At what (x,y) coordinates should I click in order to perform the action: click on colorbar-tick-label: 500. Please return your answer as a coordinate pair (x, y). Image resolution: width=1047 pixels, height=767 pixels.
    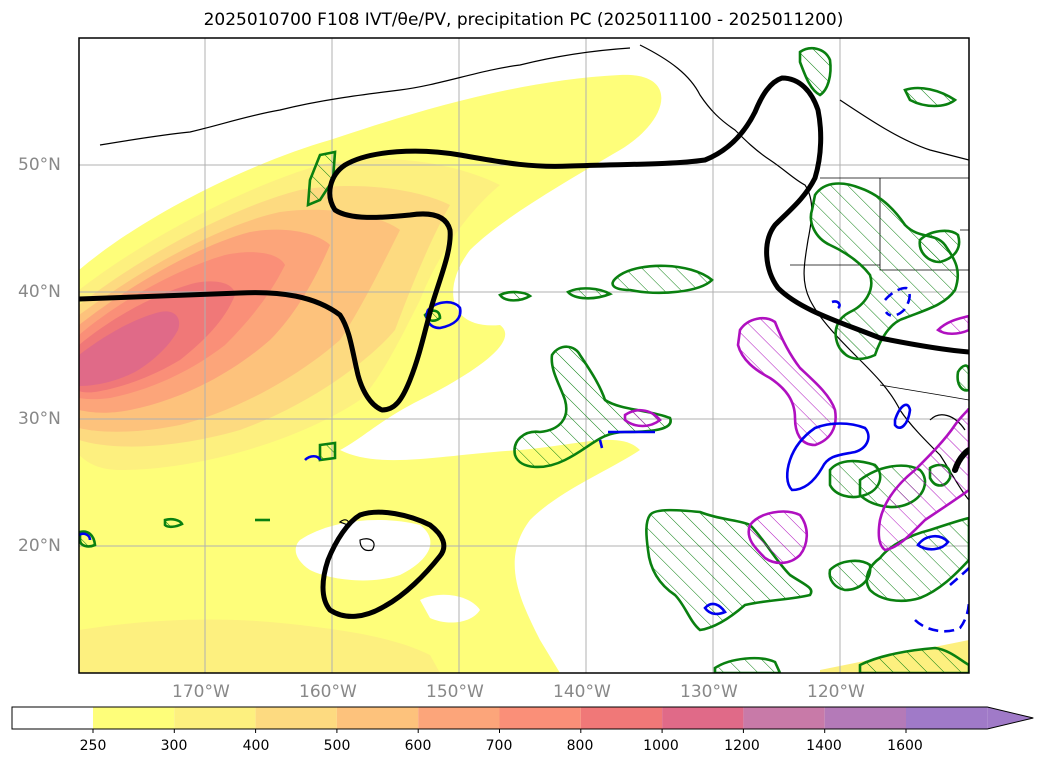
    Looking at the image, I should click on (337, 746).